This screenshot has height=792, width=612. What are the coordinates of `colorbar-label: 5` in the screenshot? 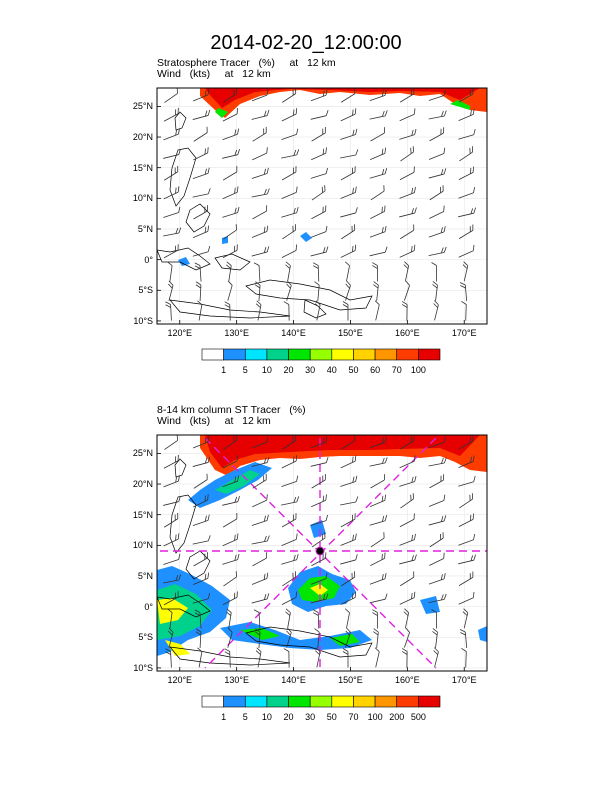 It's located at (245, 370).